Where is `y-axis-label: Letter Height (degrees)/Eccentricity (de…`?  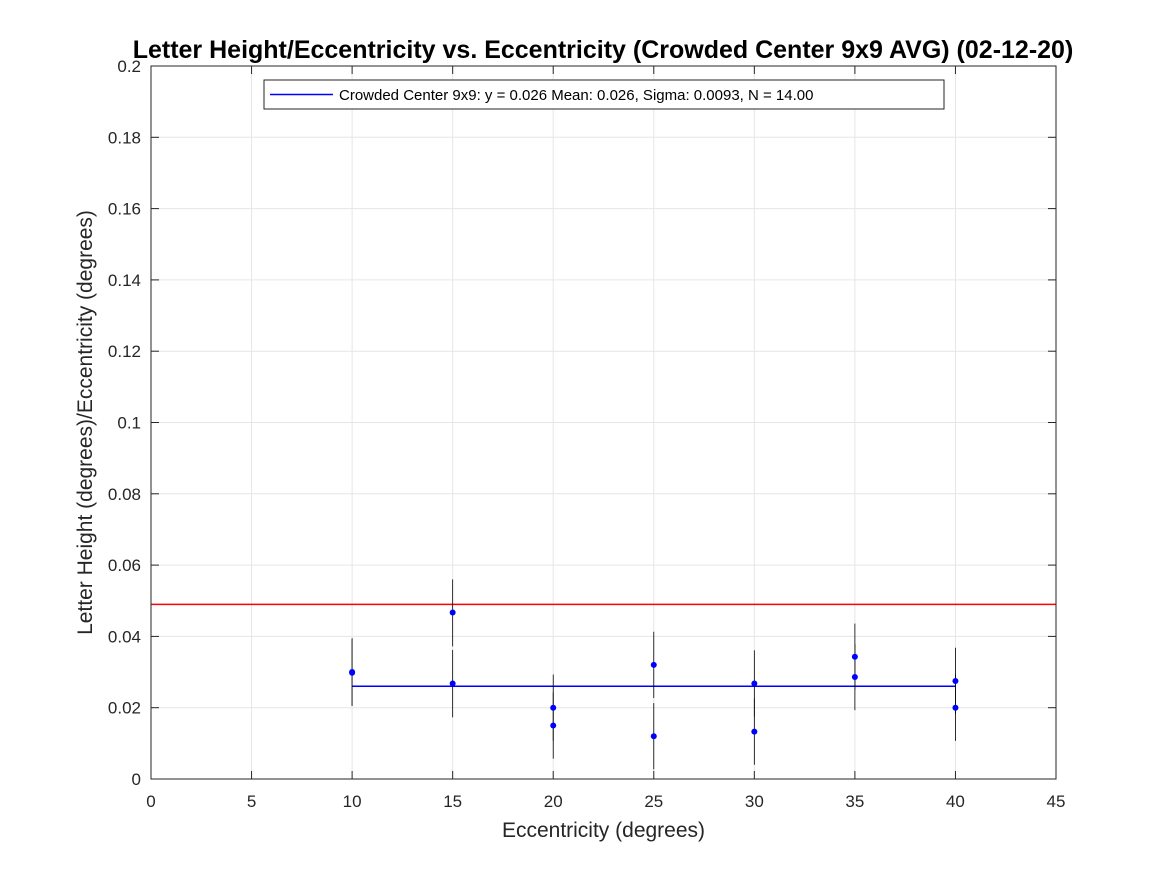
y-axis-label: Letter Height (degrees)/Eccentricity (de… is located at coordinates (85, 422).